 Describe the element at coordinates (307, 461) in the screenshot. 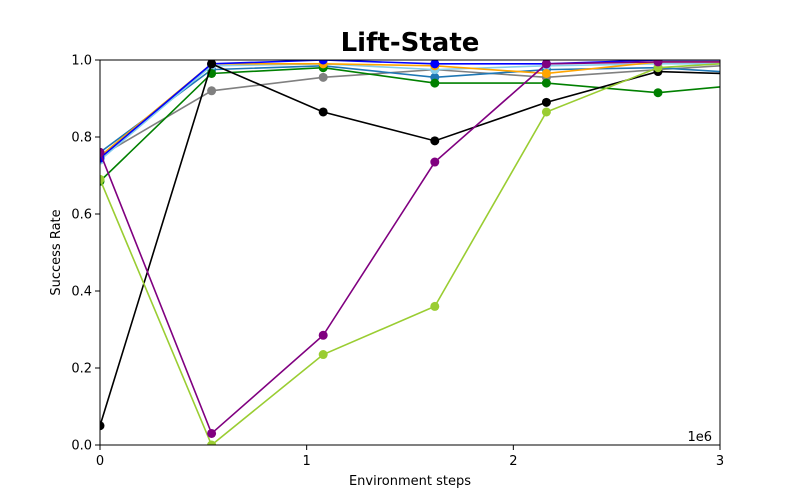

I see `x-tick-label: 1` at that location.